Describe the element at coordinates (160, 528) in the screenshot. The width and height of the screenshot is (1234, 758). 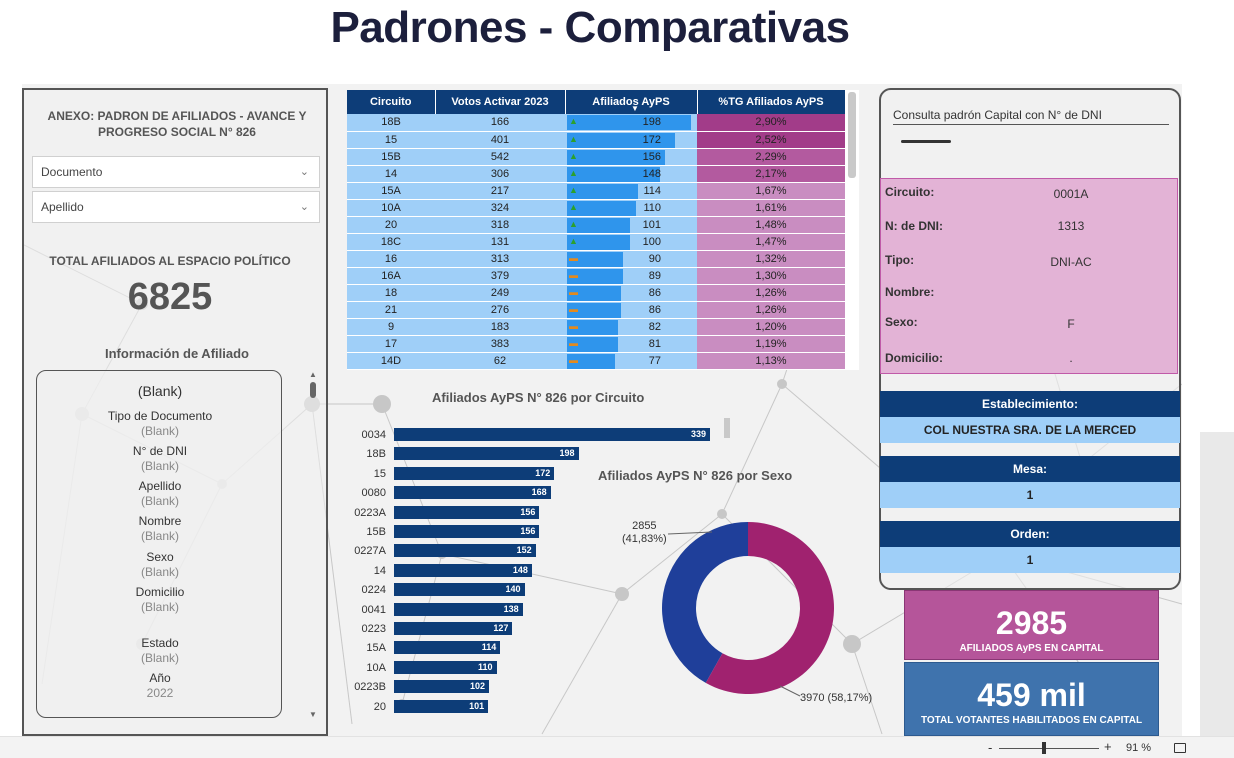
I see `field-nombre: Nombre (Blank)` at that location.